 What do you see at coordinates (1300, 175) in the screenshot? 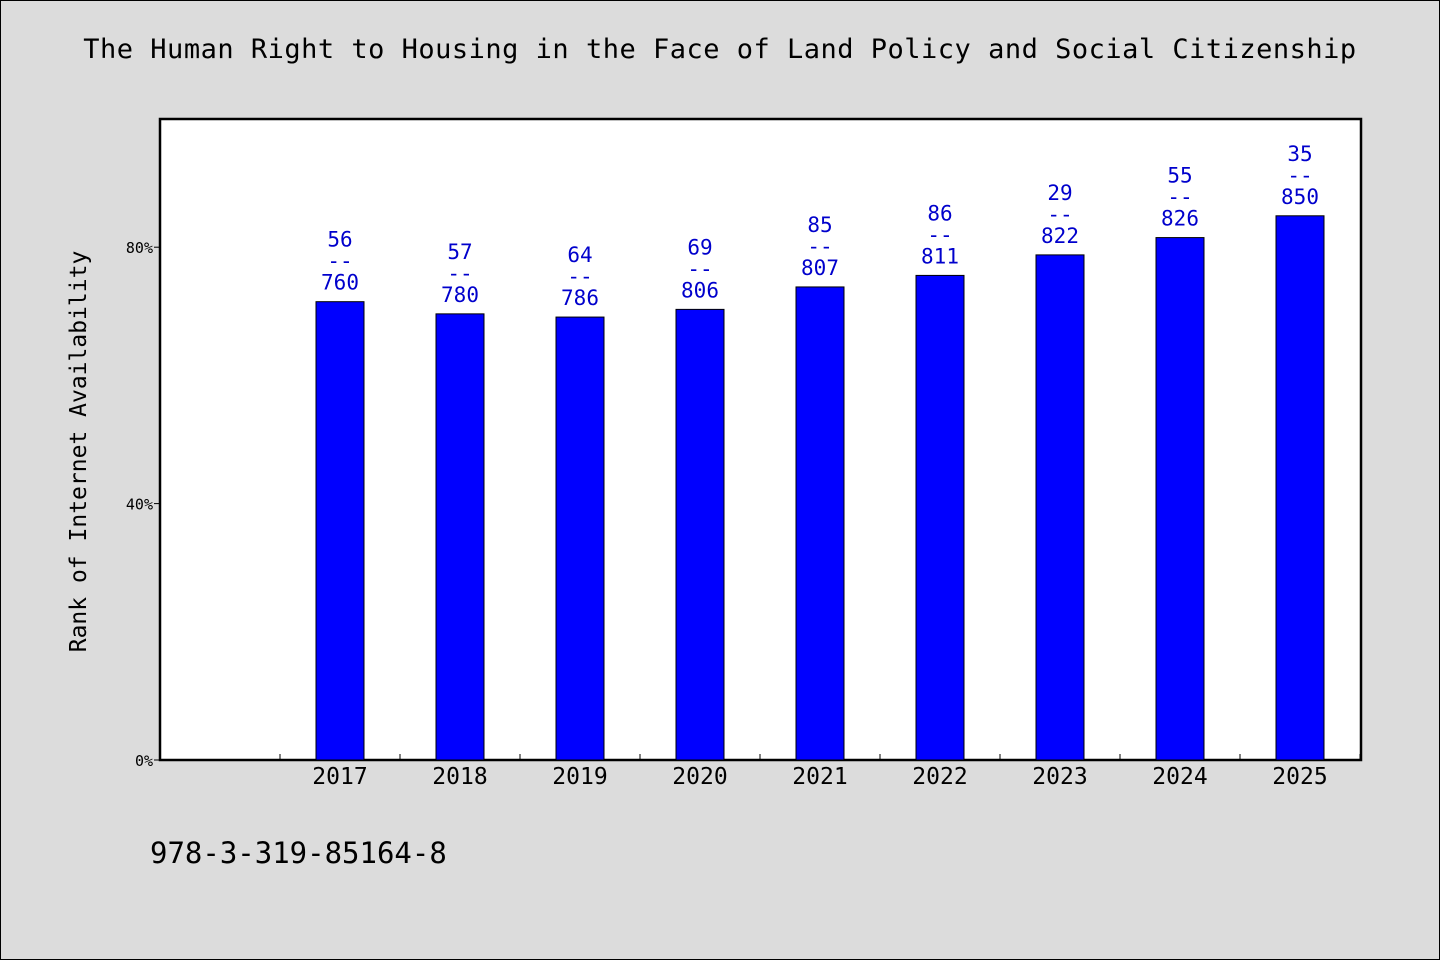
I see `data-label-2025: 35 --850` at bounding box center [1300, 175].